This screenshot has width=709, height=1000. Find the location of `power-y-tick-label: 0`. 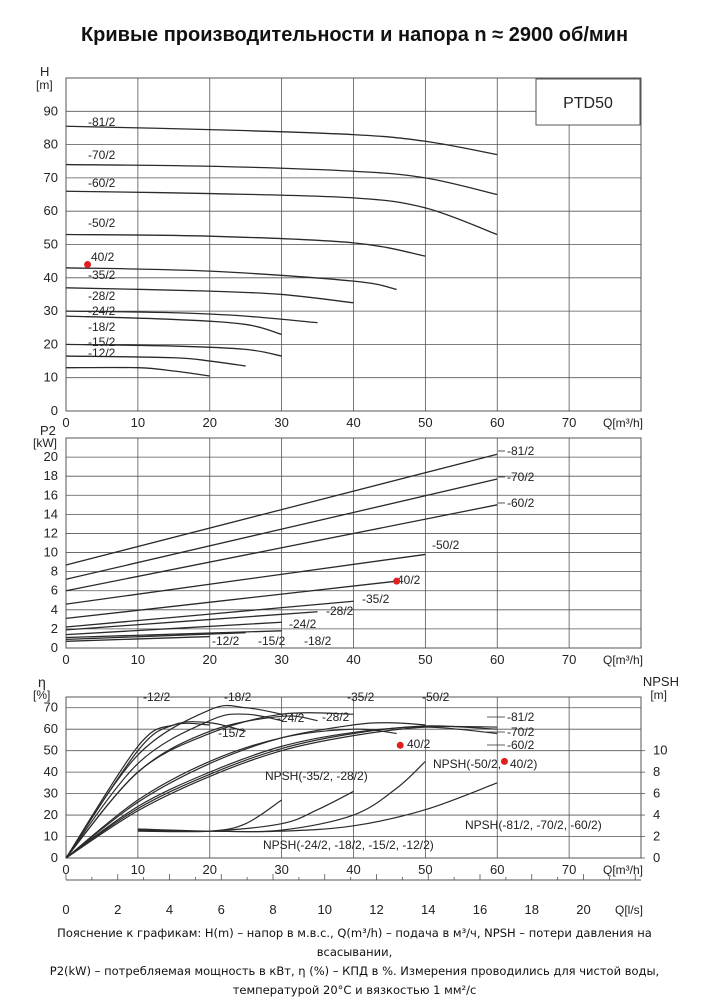

power-y-tick-label: 0 is located at coordinates (54, 647).